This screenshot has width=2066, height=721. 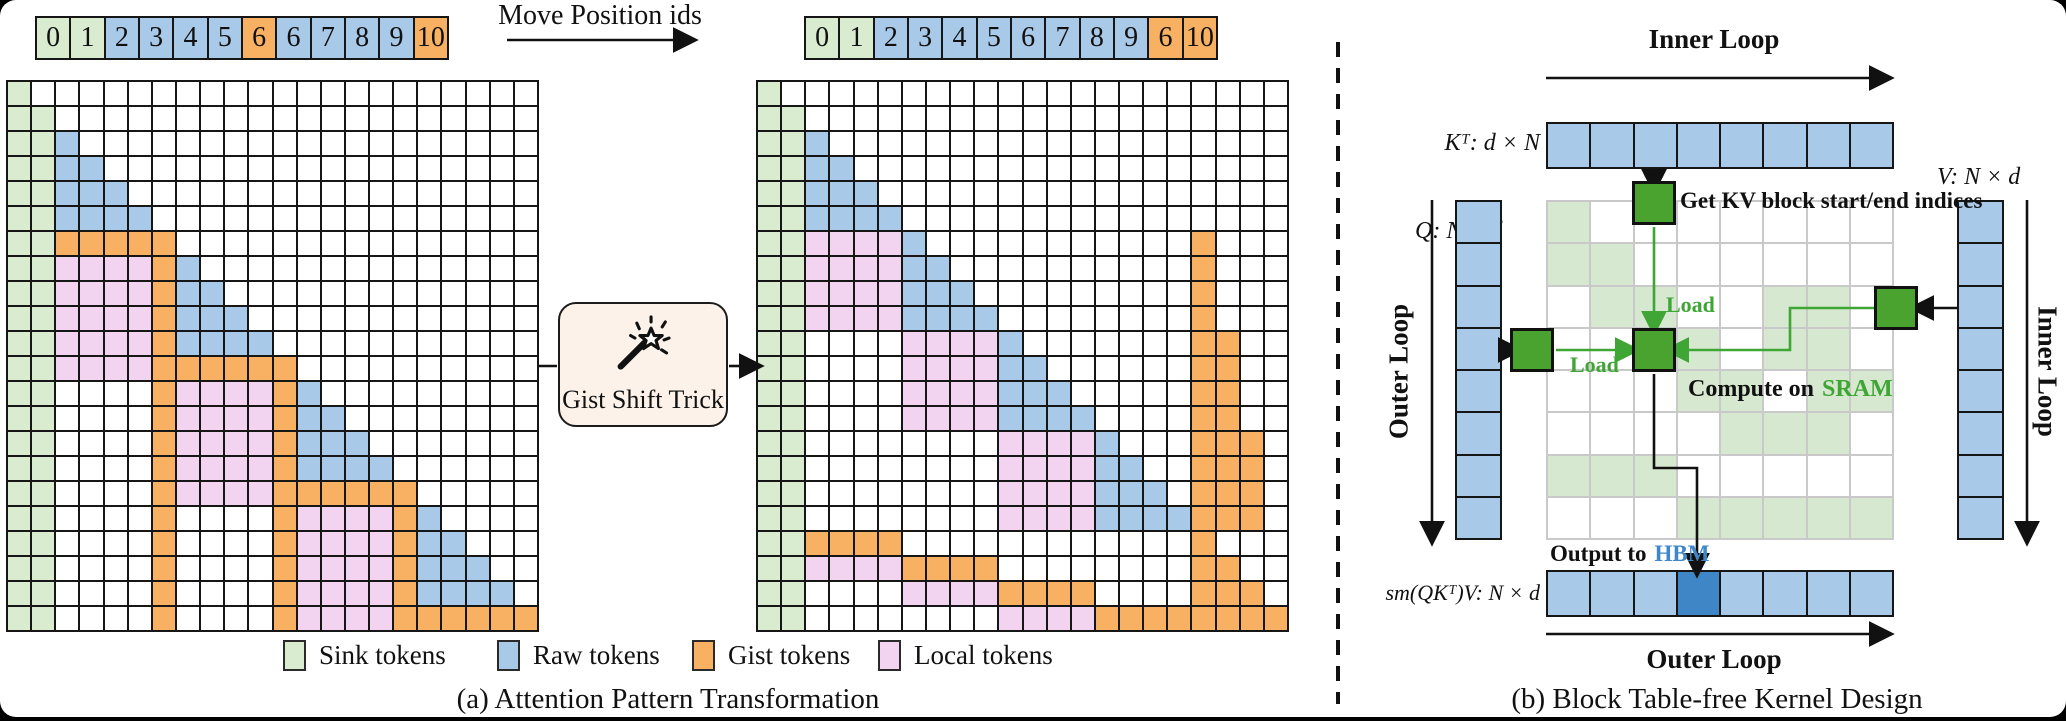 I want to click on grid-cell: 7, so click(x=1062, y=38).